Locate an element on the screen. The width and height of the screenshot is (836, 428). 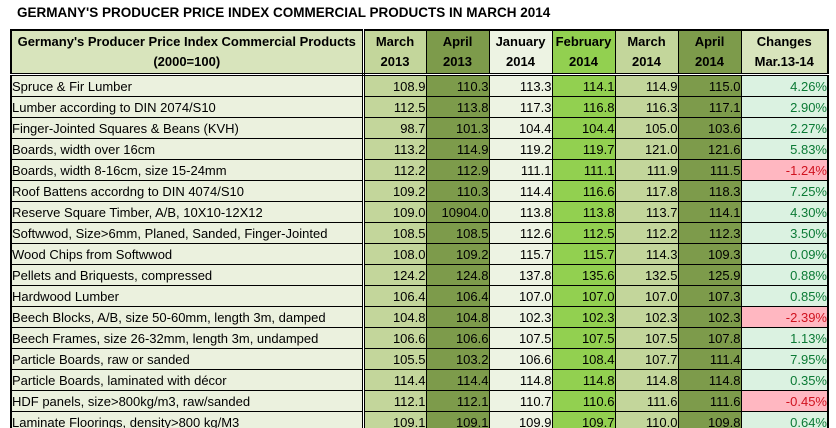
value-cell: 105.5 is located at coordinates (394, 359).